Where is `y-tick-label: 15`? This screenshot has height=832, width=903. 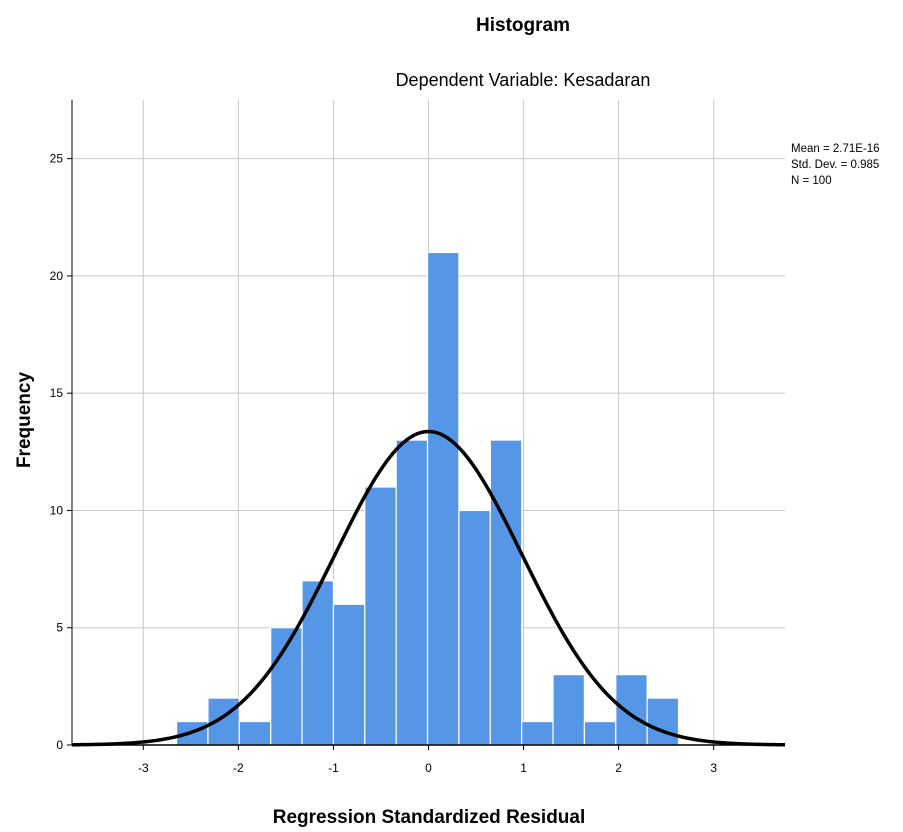
y-tick-label: 15 is located at coordinates (57, 393).